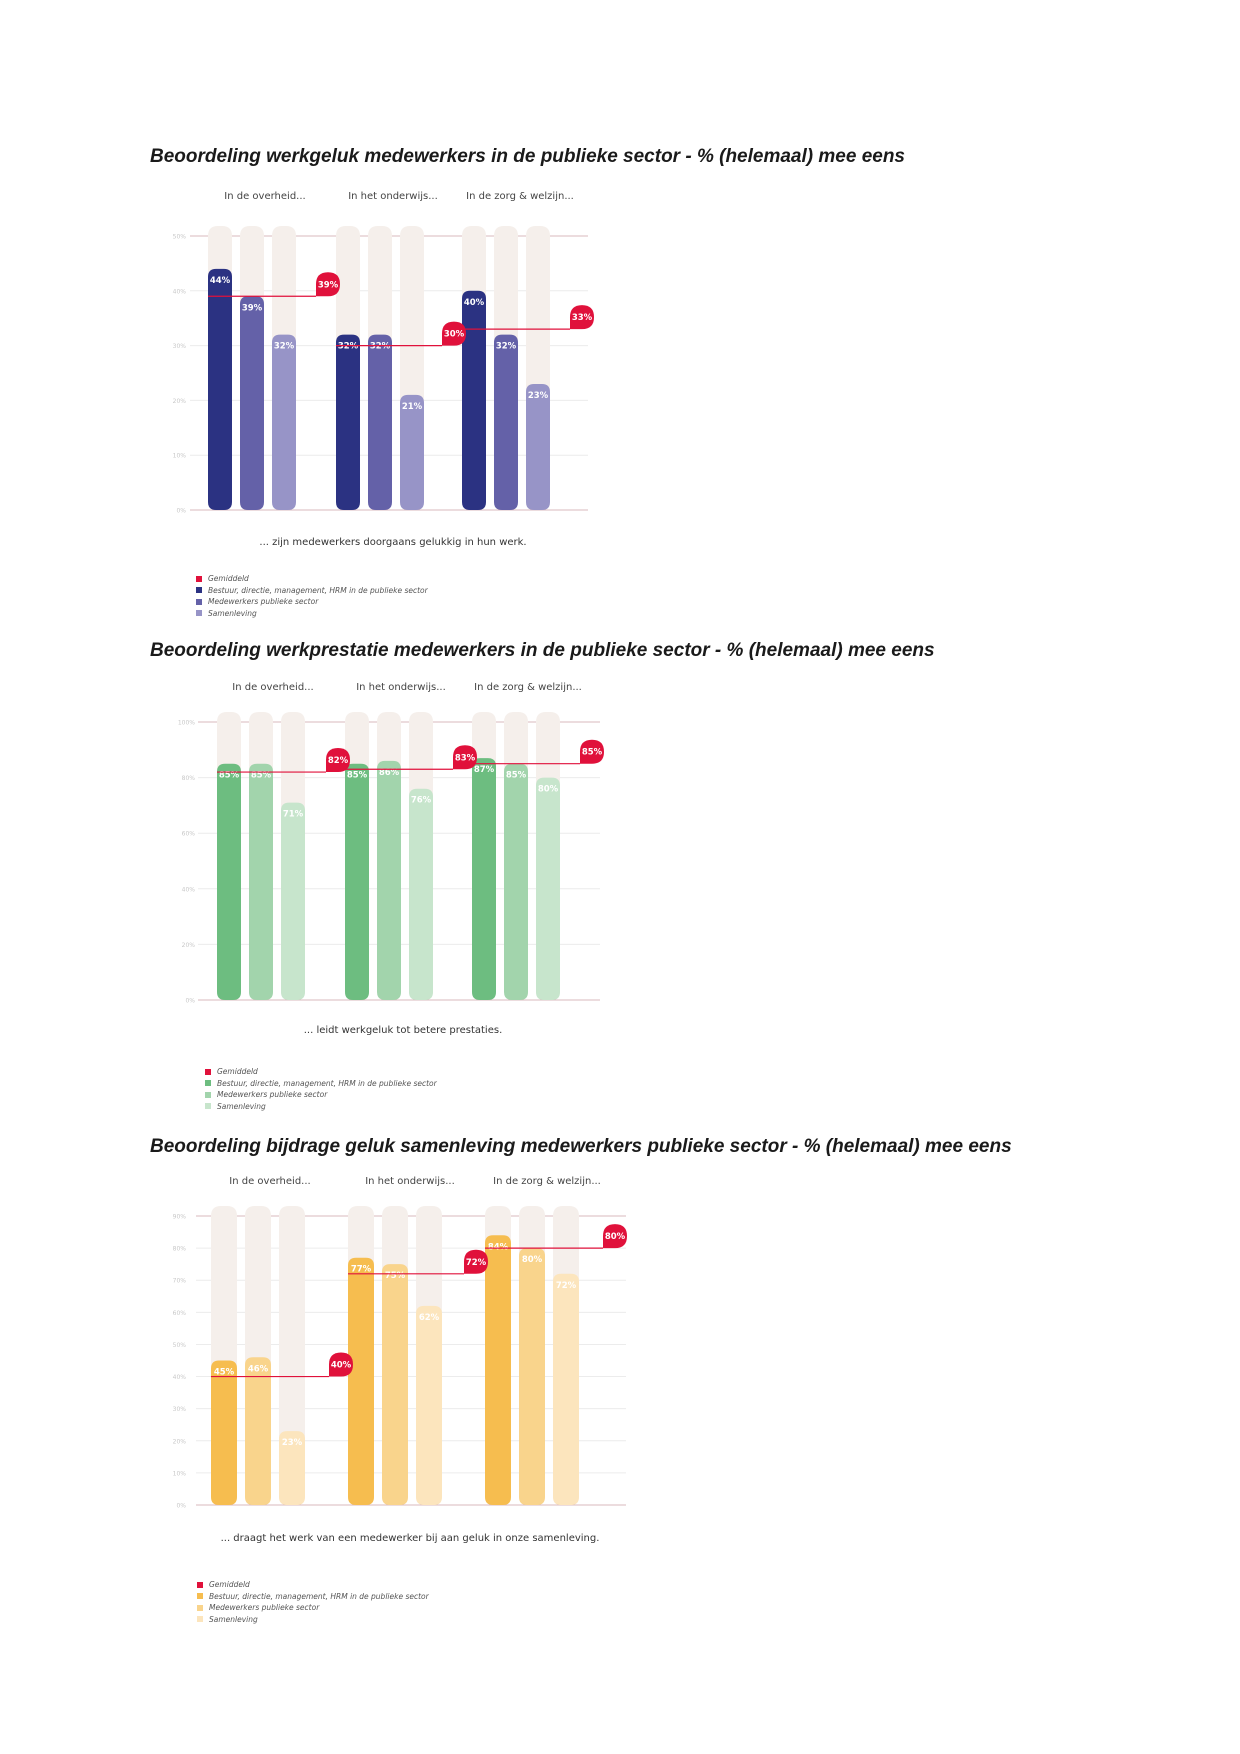 This screenshot has height=1754, width=1240. I want to click on bar-track, so click(292, 1355).